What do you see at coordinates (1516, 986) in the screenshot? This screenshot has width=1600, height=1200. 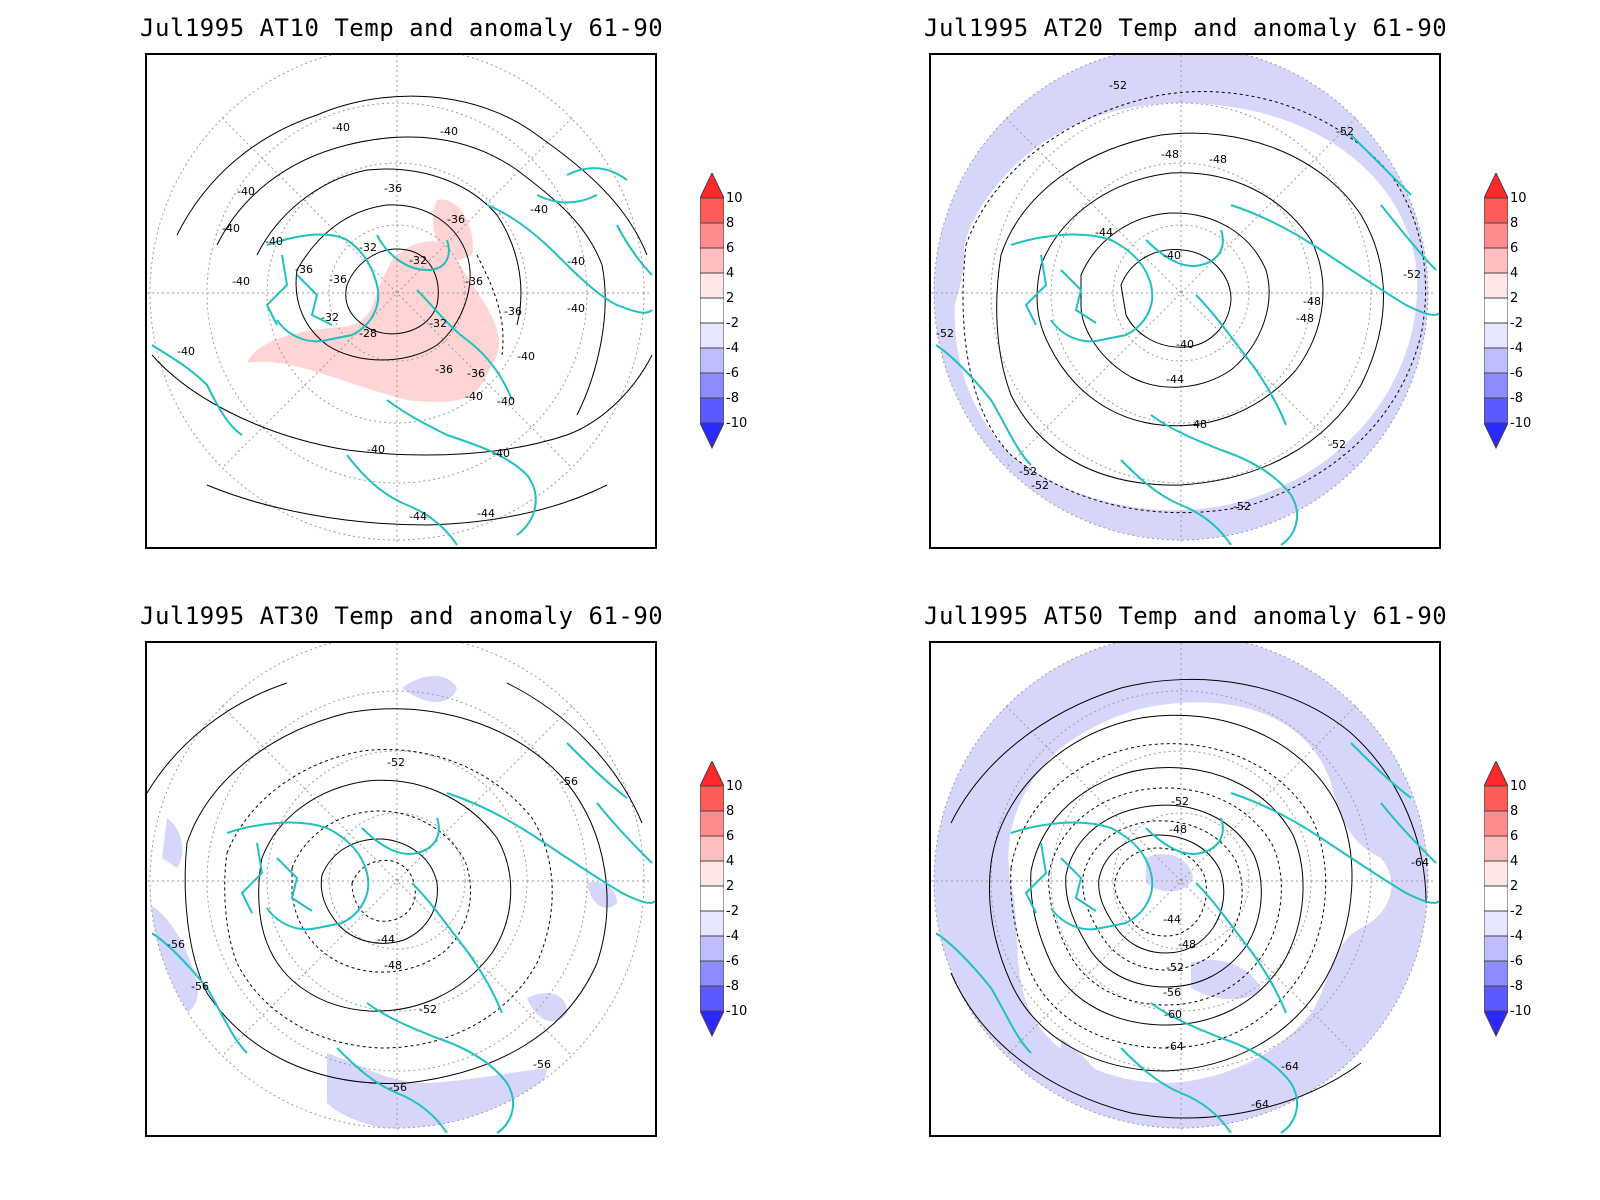 I see `colorbar-tick-label: -8` at bounding box center [1516, 986].